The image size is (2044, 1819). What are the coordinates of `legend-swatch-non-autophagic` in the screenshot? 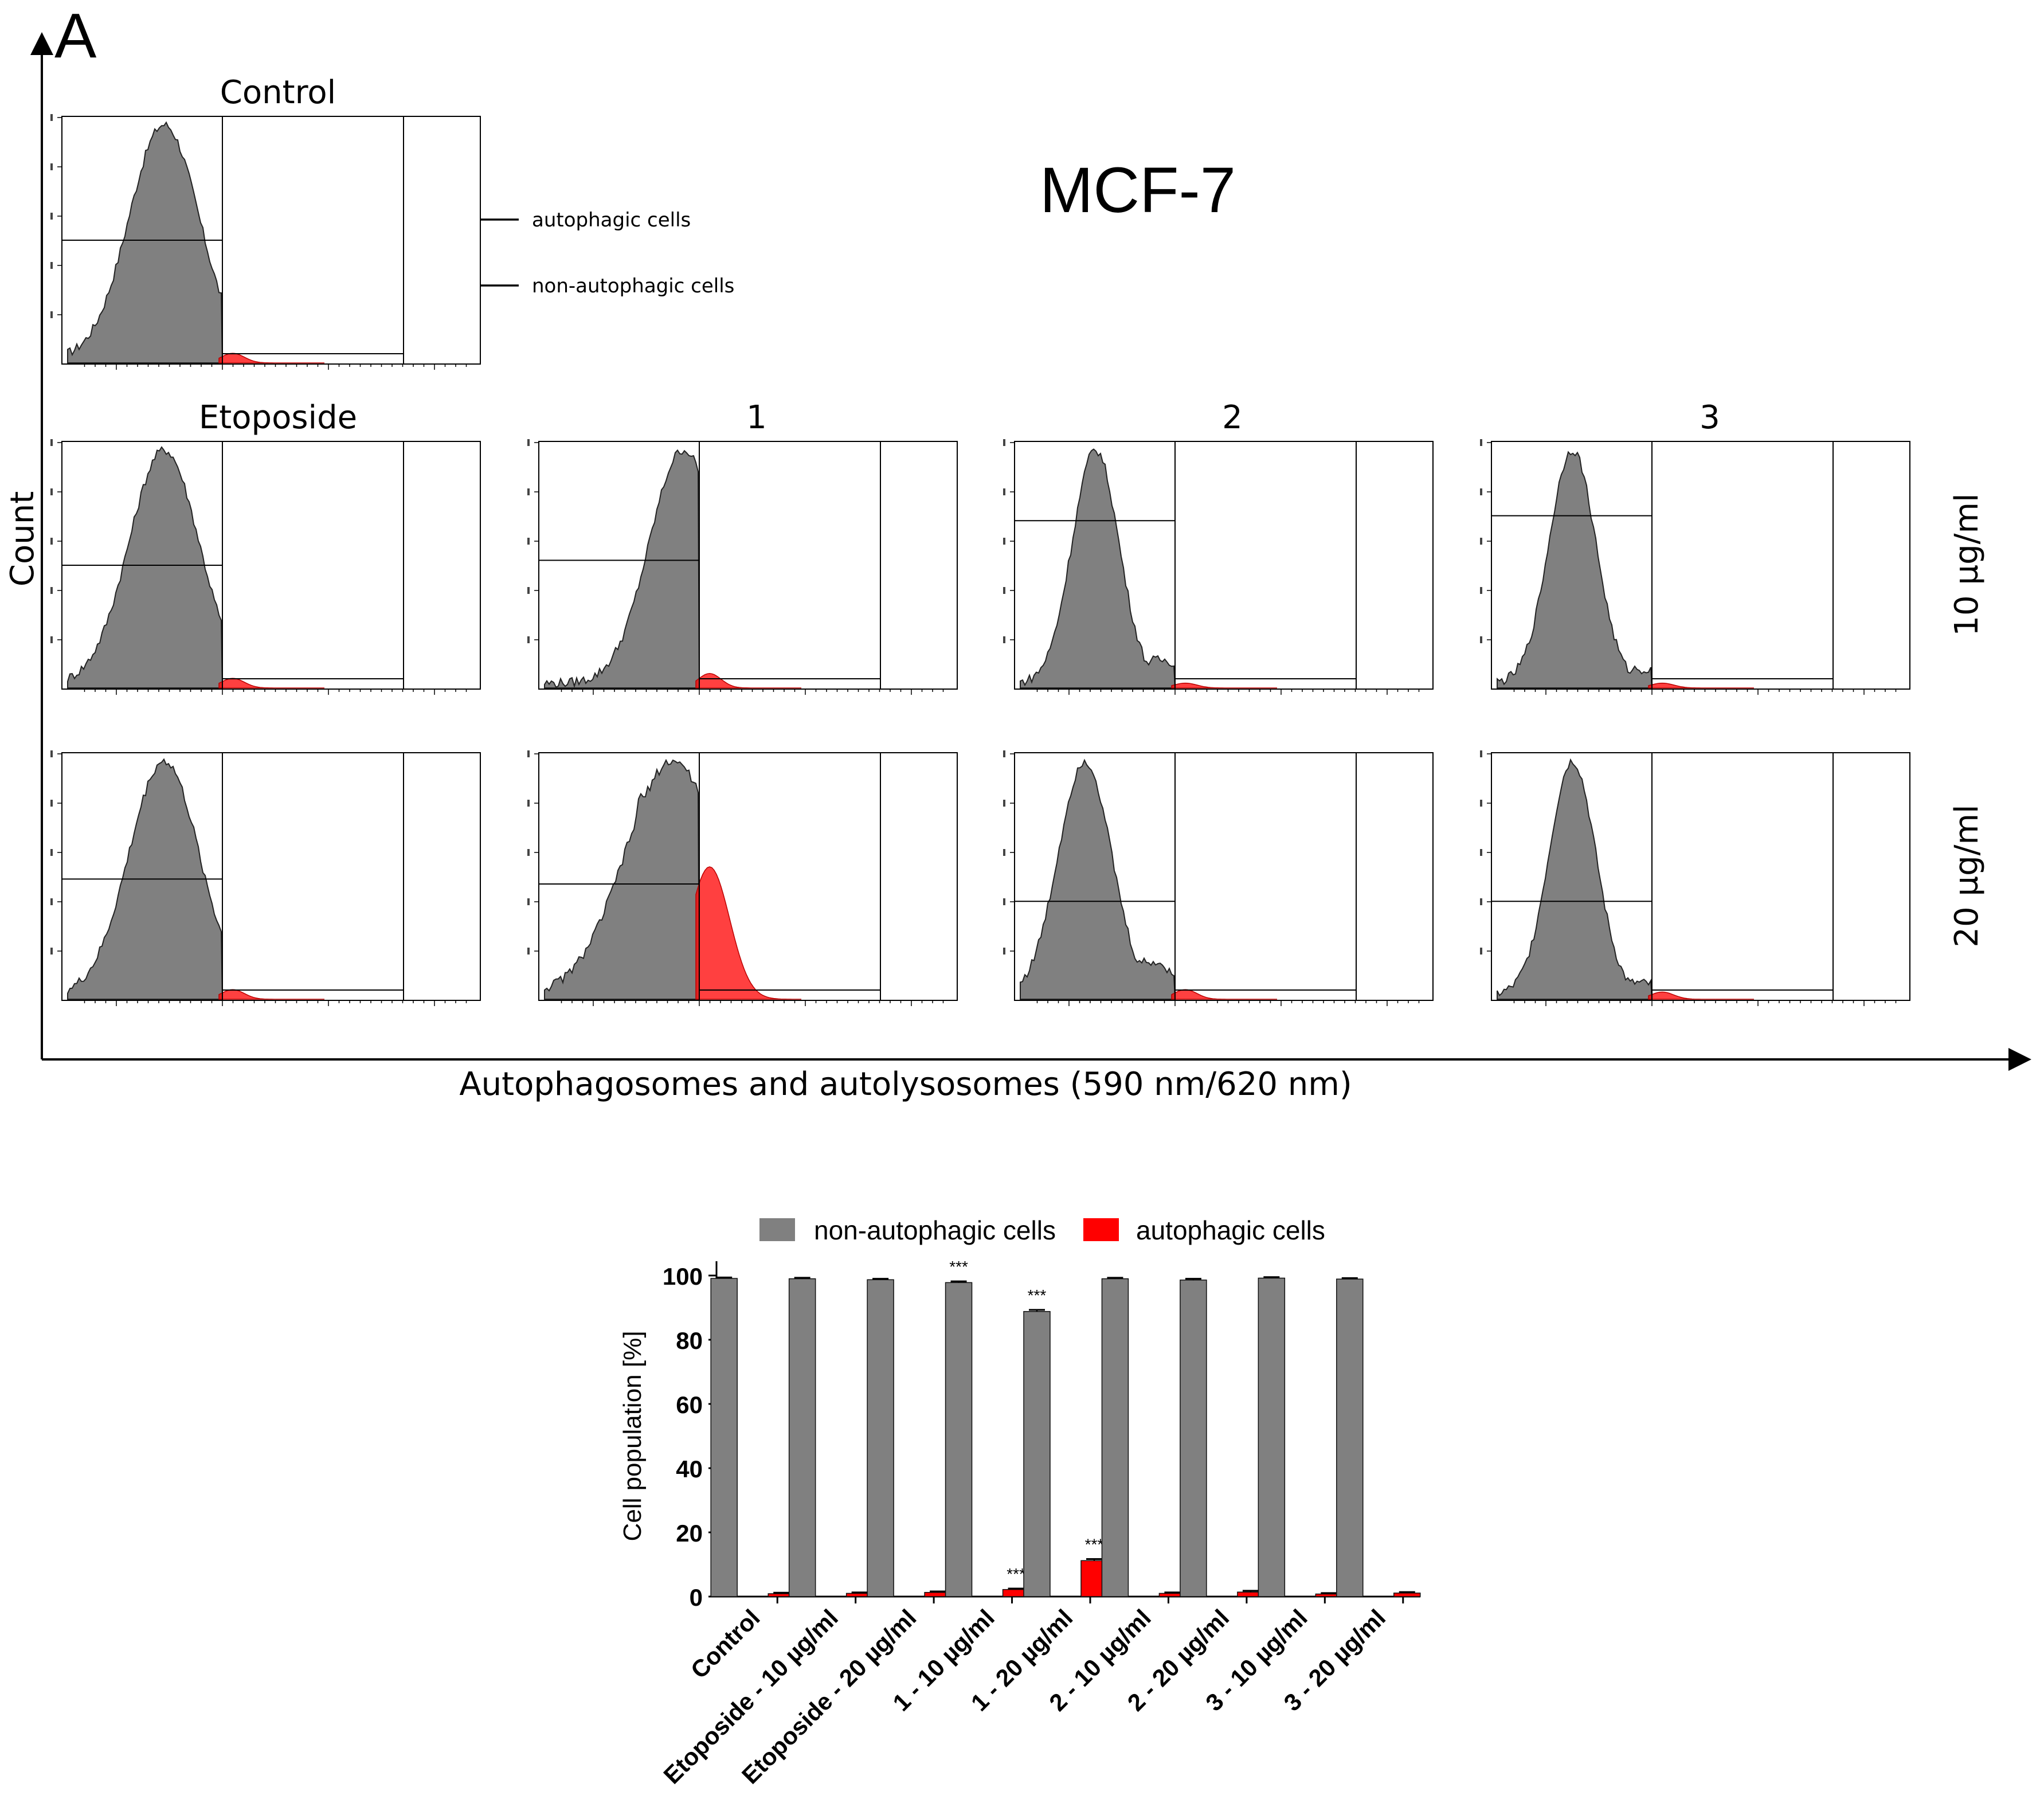 It's located at (777, 1229).